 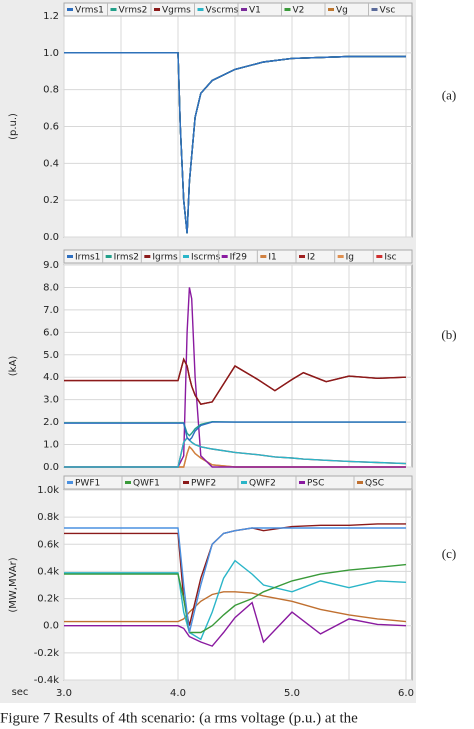 What do you see at coordinates (315, 484) in the screenshot?
I see `legend-label: PSC` at bounding box center [315, 484].